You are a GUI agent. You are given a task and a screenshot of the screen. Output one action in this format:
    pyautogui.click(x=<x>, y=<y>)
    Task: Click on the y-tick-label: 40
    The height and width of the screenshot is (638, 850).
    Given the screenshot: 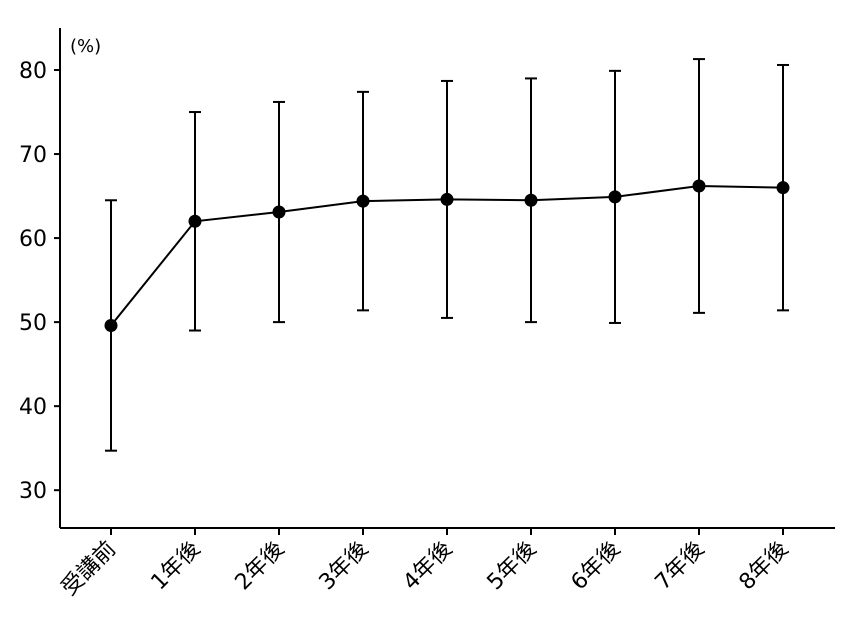 What is the action you would take?
    pyautogui.click(x=33, y=407)
    